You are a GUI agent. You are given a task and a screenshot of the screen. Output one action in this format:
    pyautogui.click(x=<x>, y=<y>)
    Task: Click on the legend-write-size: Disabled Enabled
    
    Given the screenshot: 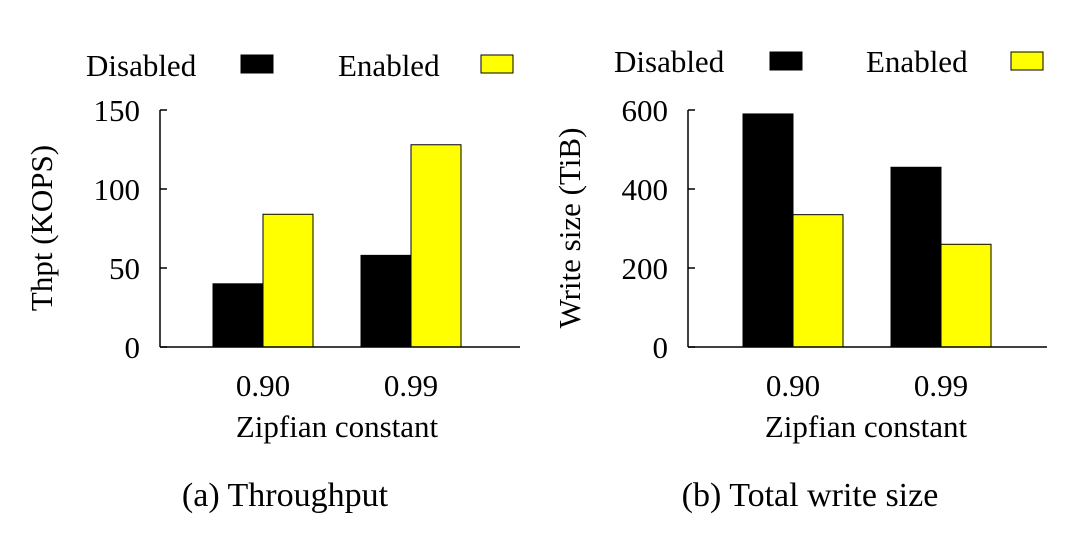 What is the action you would take?
    pyautogui.click(x=829, y=61)
    